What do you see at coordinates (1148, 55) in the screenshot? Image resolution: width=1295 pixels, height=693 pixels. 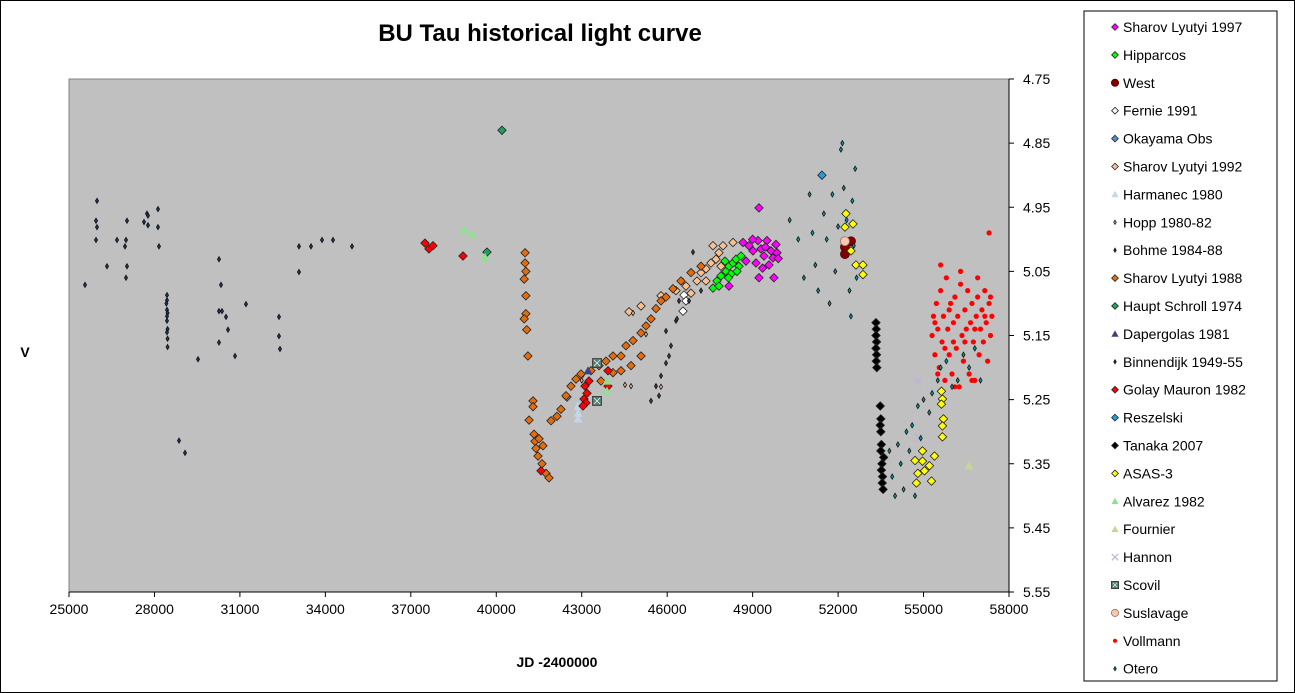 I see `legend-item-hipparcos: Hipparcos` at bounding box center [1148, 55].